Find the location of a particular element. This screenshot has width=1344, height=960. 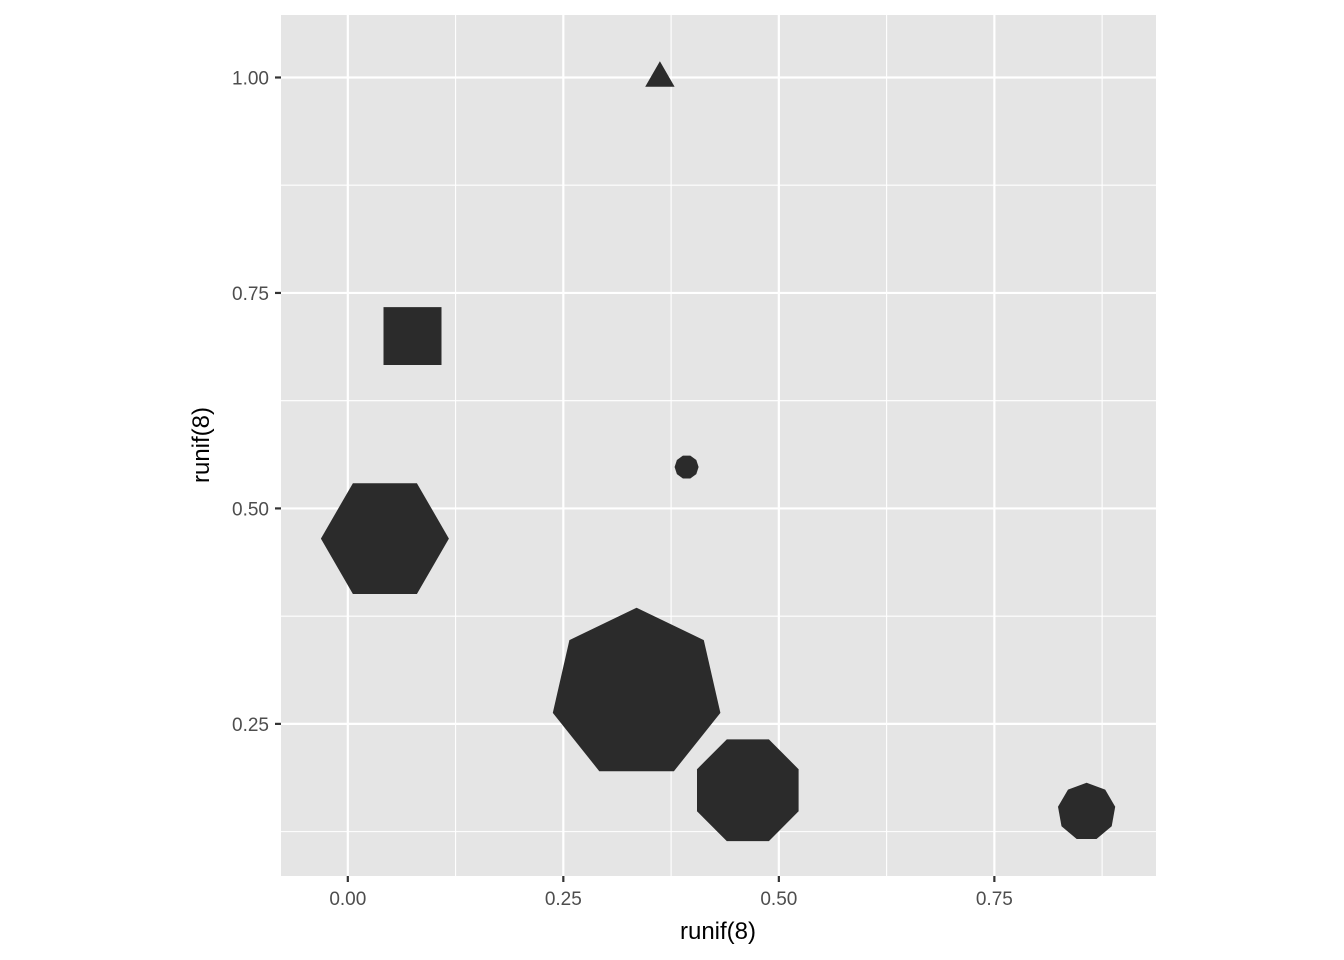

point-hexagon is located at coordinates (384, 538).